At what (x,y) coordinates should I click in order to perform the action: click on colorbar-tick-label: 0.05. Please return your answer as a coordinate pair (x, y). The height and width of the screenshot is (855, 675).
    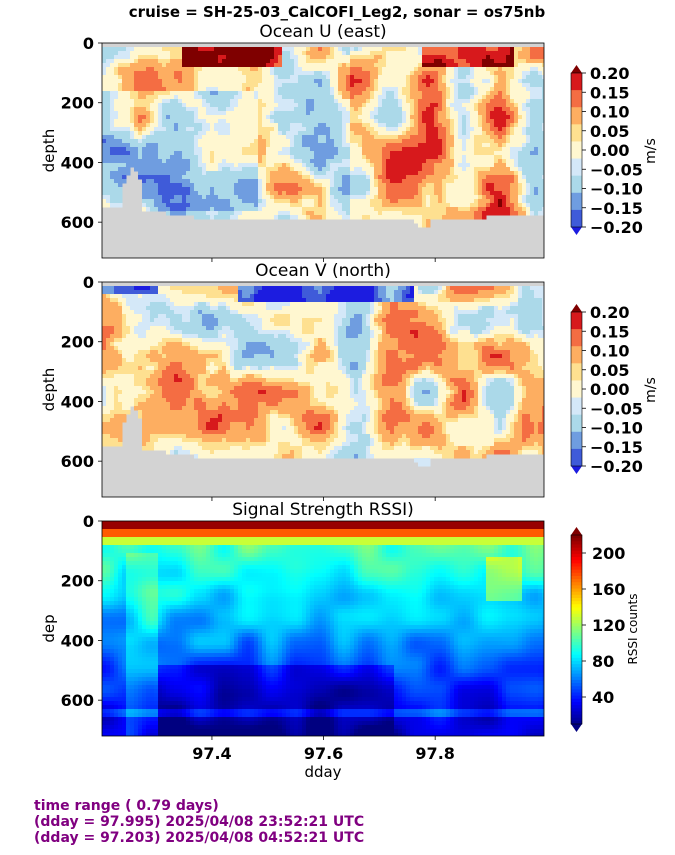
    Looking at the image, I should click on (609, 131).